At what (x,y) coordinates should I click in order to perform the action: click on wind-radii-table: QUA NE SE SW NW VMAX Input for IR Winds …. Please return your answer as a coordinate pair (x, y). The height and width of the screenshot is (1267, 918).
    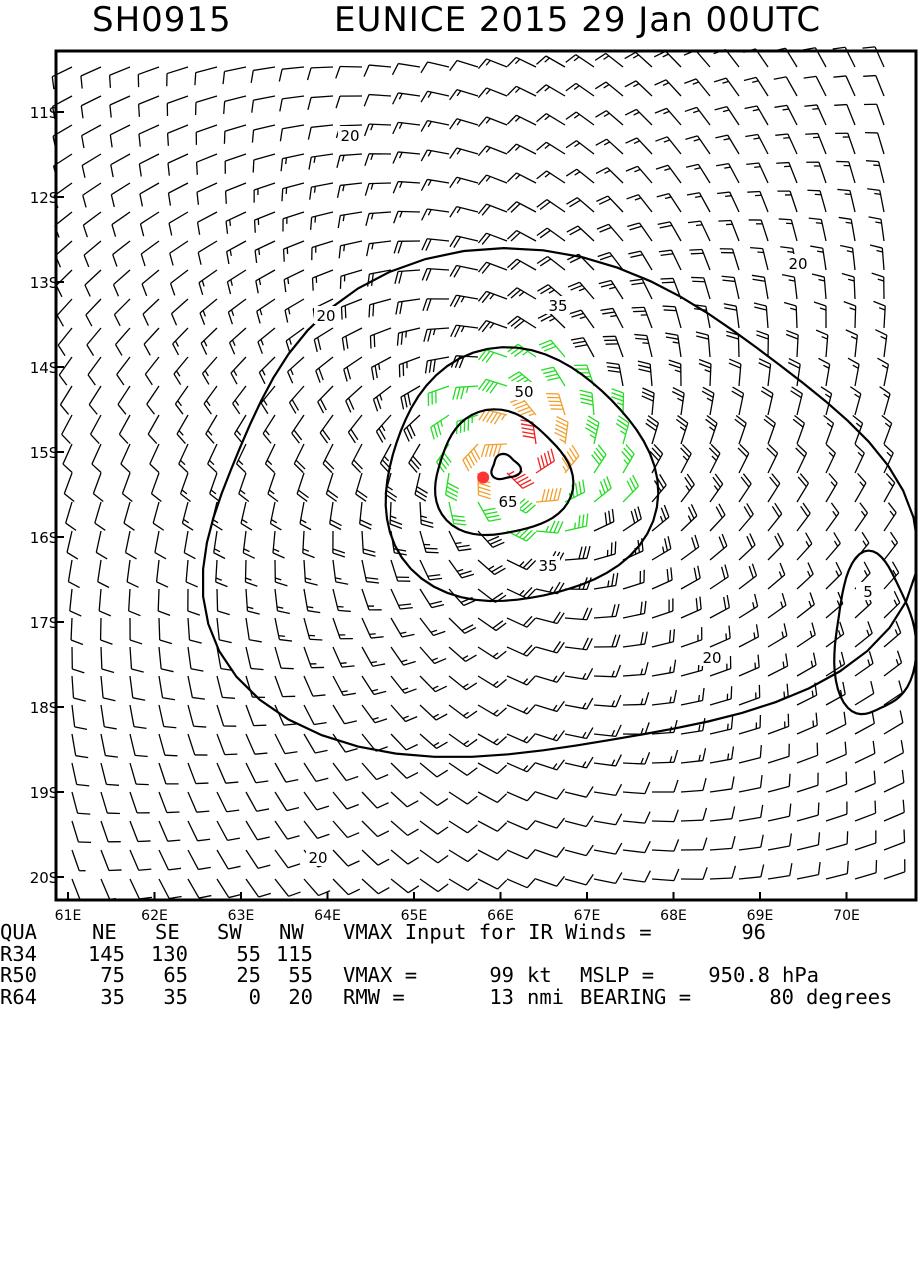
    Looking at the image, I should click on (459, 965).